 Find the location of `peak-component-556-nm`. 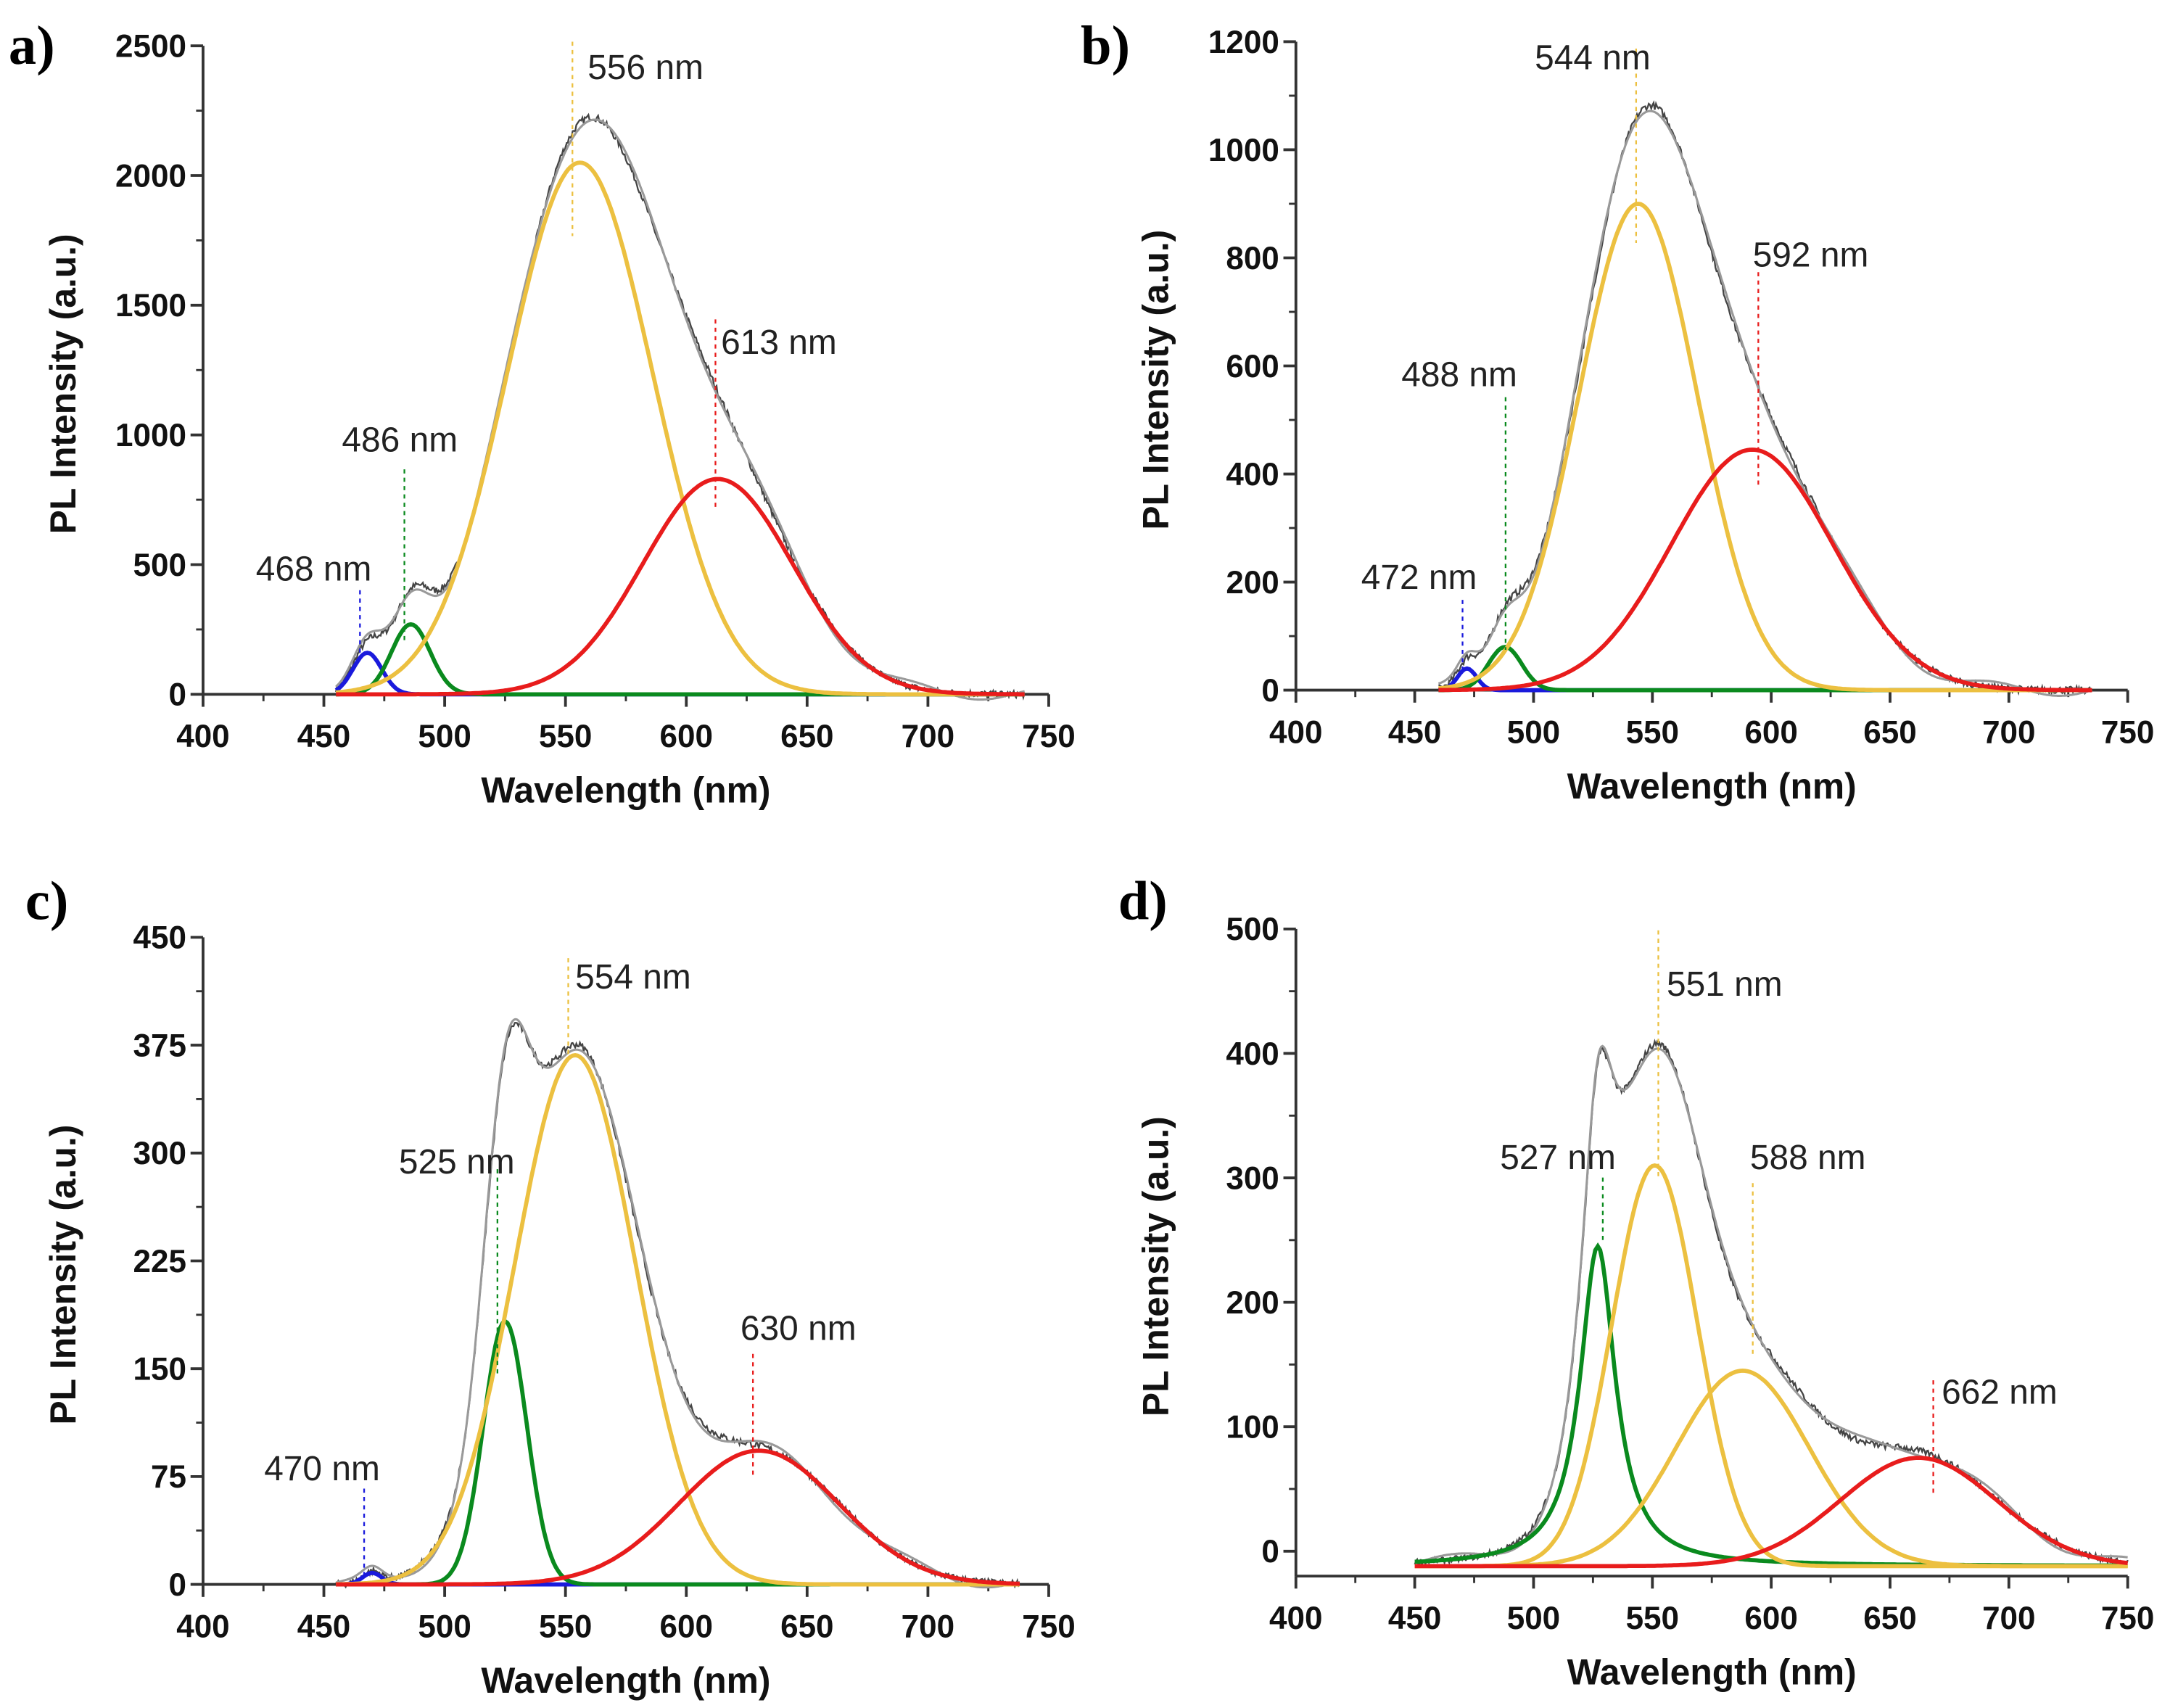

peak-component-556-nm is located at coordinates (680, 428).